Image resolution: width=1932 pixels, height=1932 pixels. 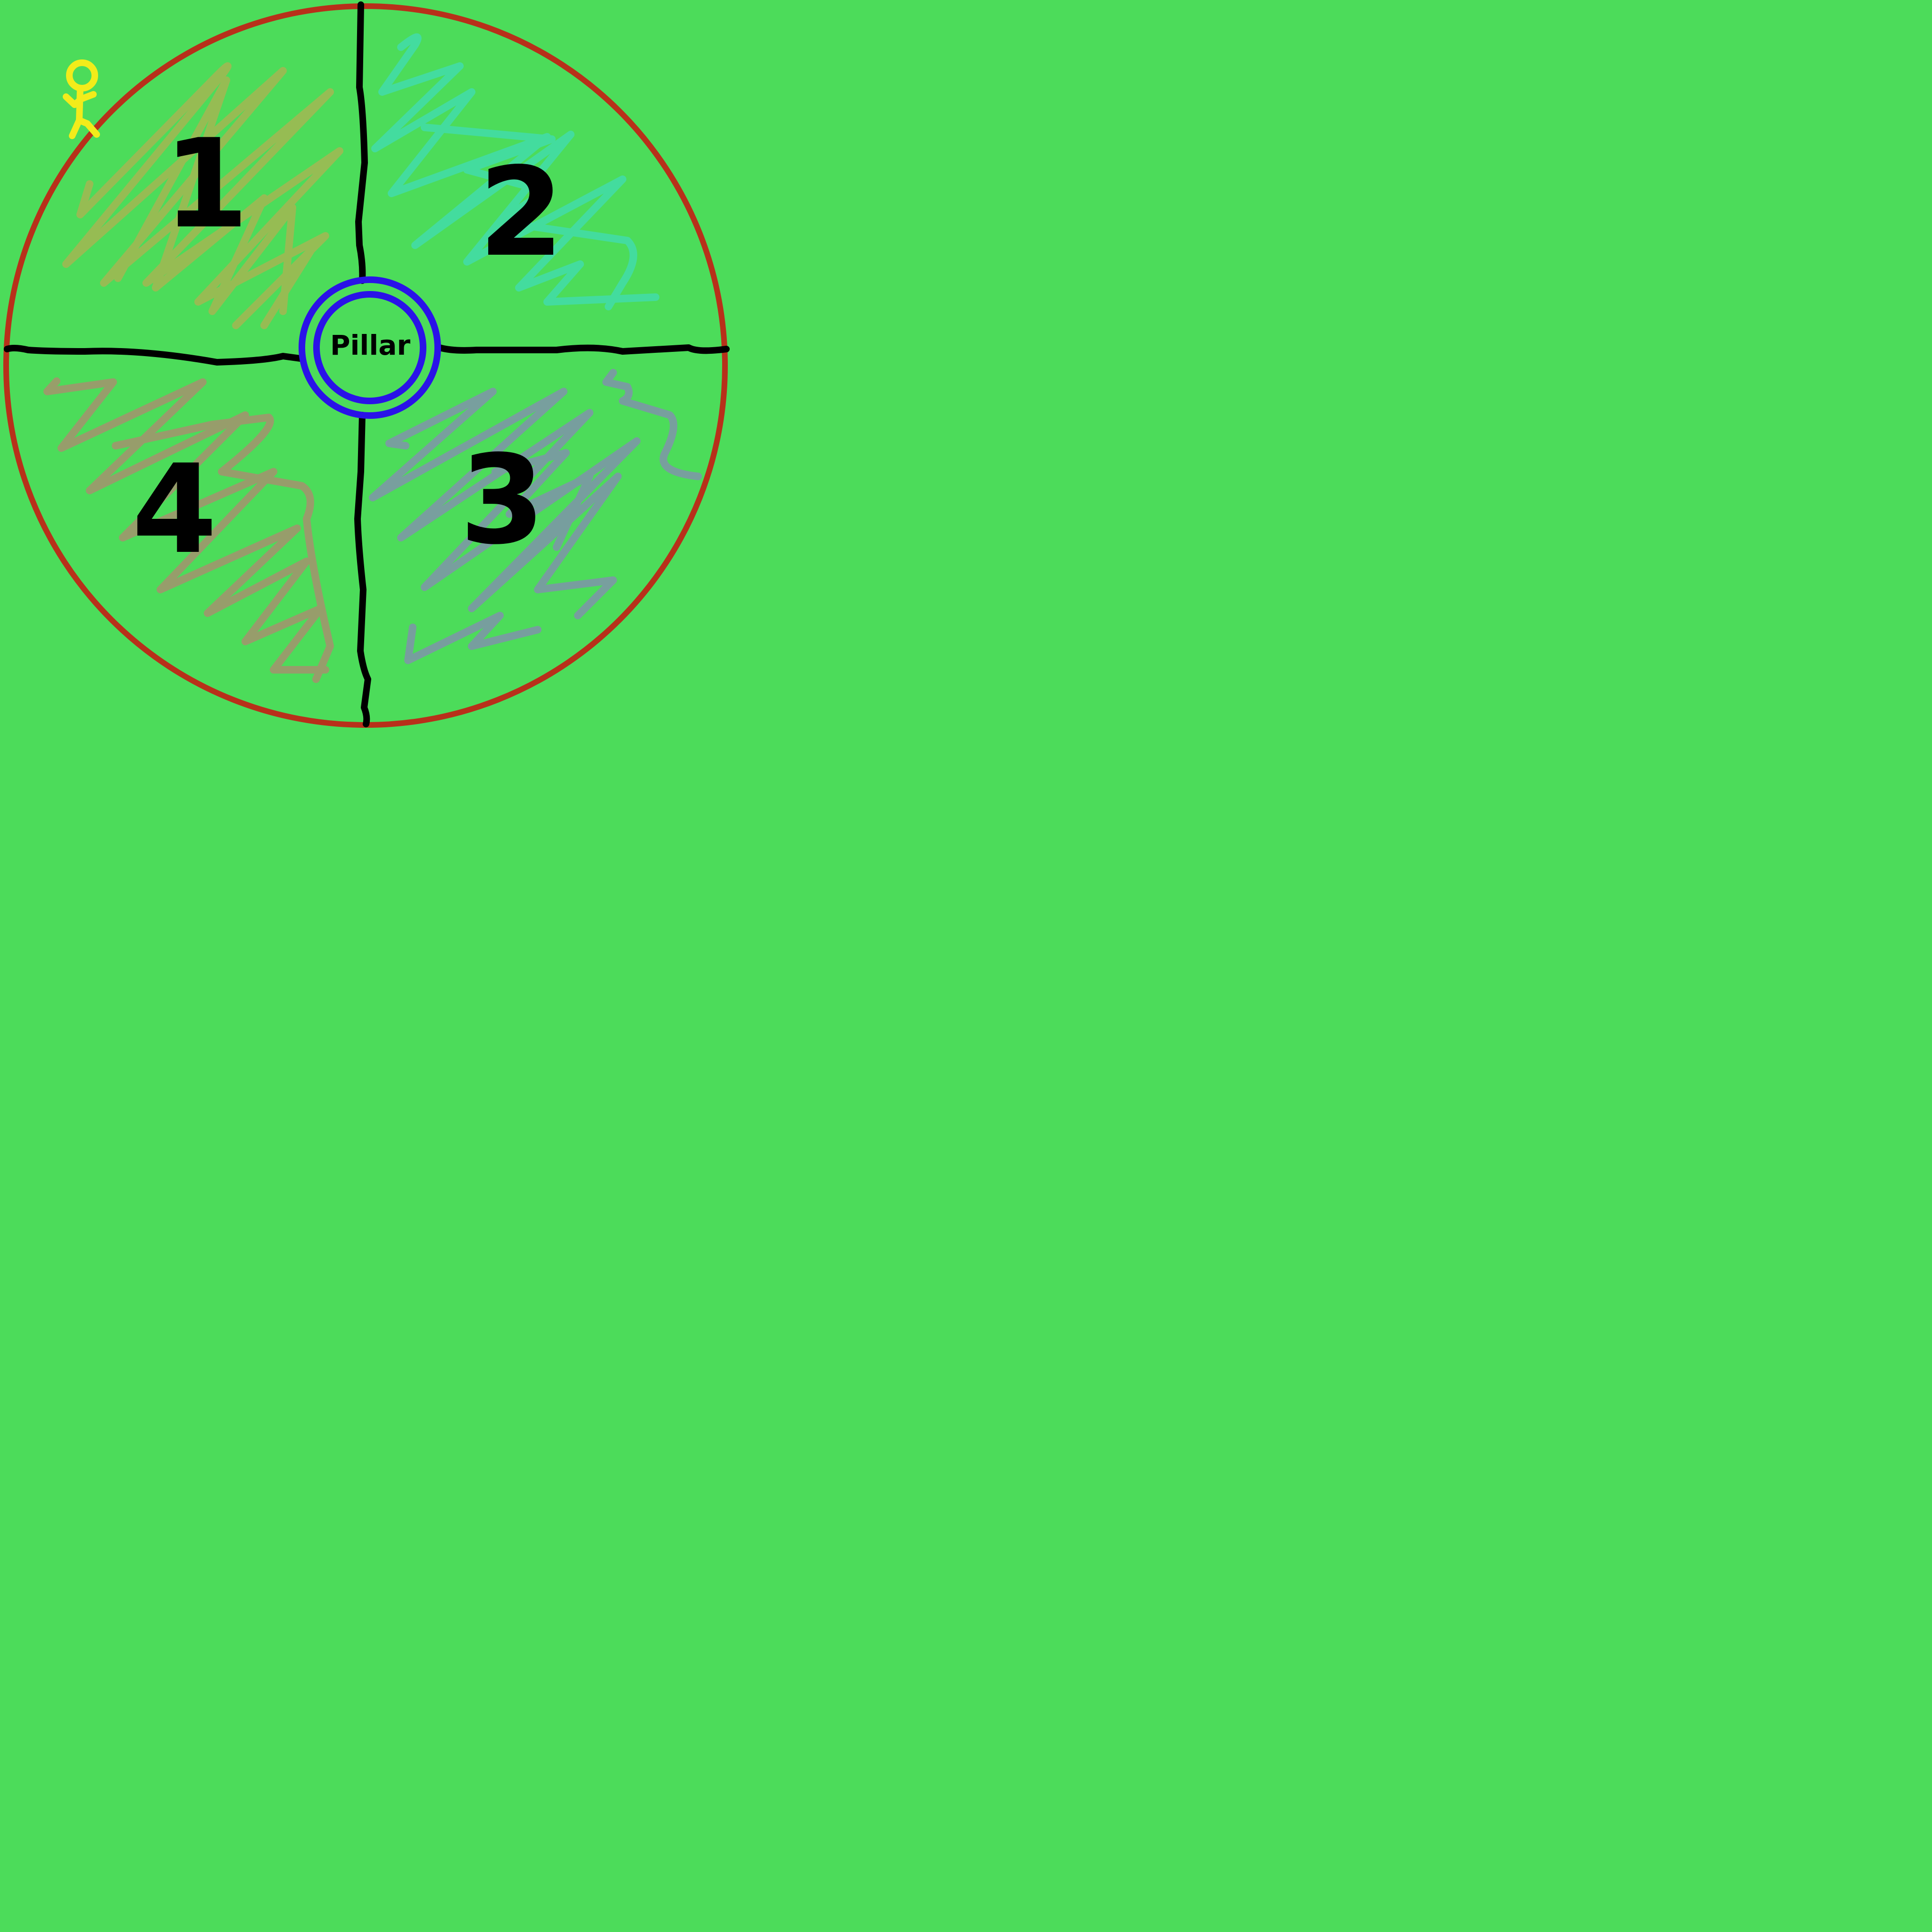 I want to click on divider-right, so click(x=583, y=350).